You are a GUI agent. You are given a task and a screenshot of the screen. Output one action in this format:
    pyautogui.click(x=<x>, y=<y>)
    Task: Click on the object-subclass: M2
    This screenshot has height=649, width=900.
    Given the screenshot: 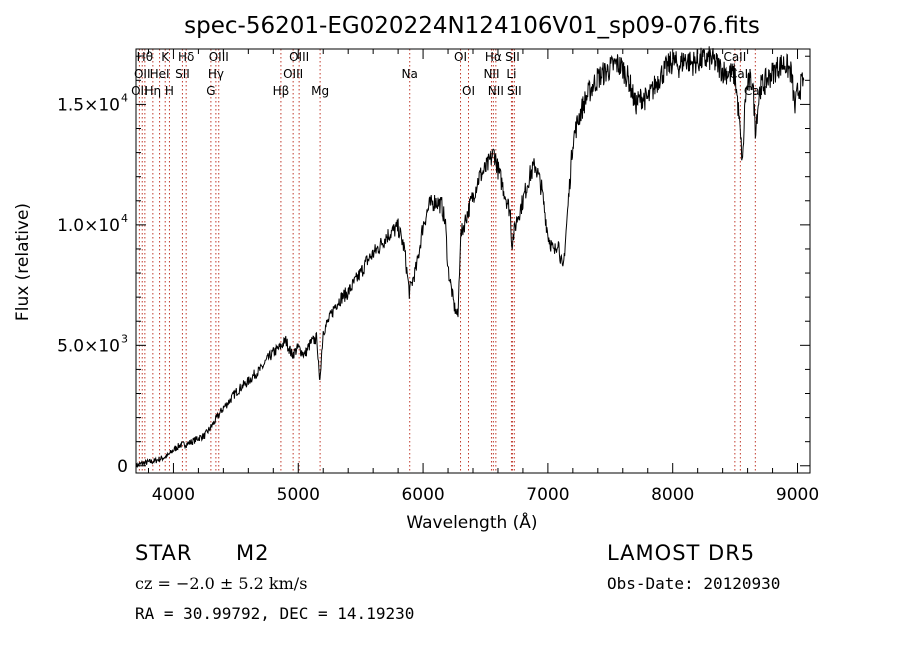 What is the action you would take?
    pyautogui.click(x=253, y=553)
    